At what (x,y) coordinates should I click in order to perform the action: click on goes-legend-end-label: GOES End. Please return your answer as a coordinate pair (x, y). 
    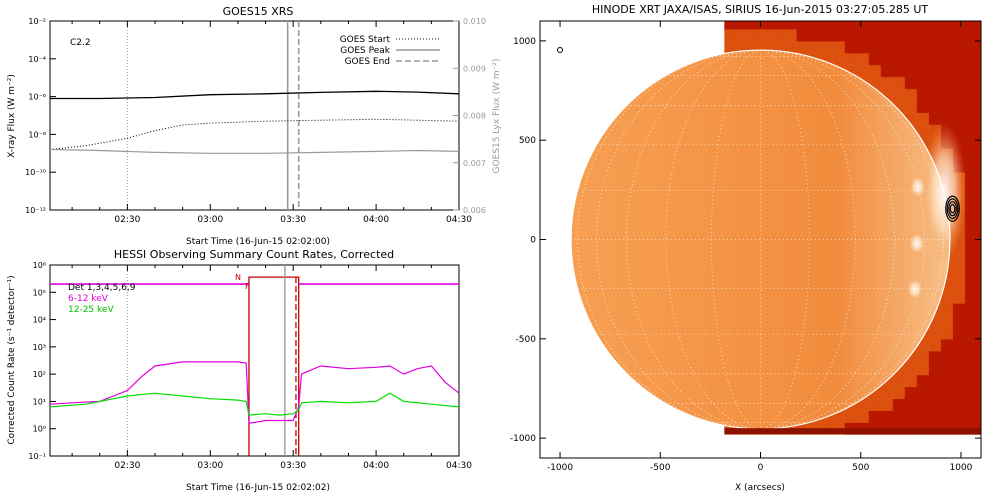
    Looking at the image, I should click on (367, 62).